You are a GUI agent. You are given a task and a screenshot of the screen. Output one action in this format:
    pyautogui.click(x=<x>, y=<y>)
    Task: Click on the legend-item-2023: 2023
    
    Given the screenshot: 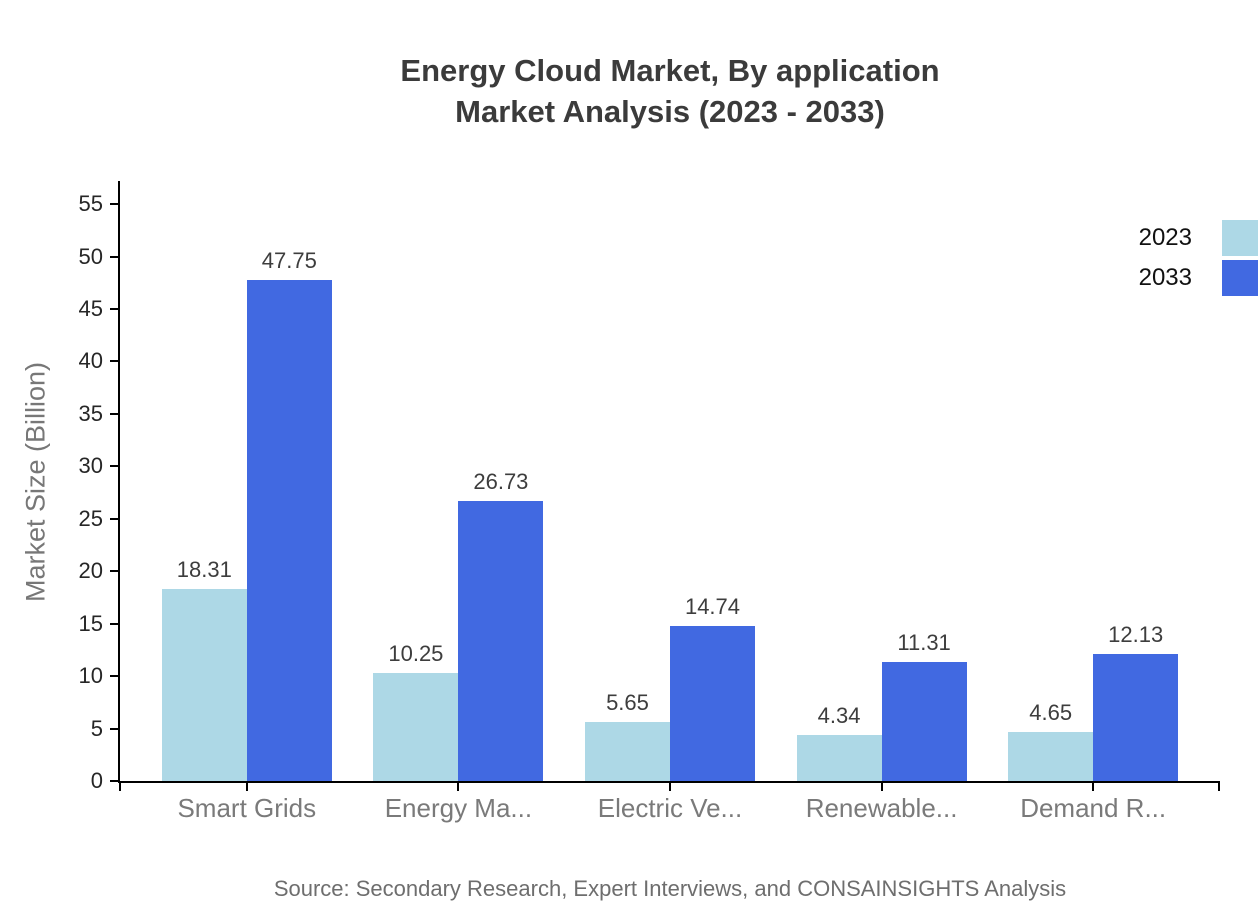 What is the action you would take?
    pyautogui.click(x=1198, y=238)
    